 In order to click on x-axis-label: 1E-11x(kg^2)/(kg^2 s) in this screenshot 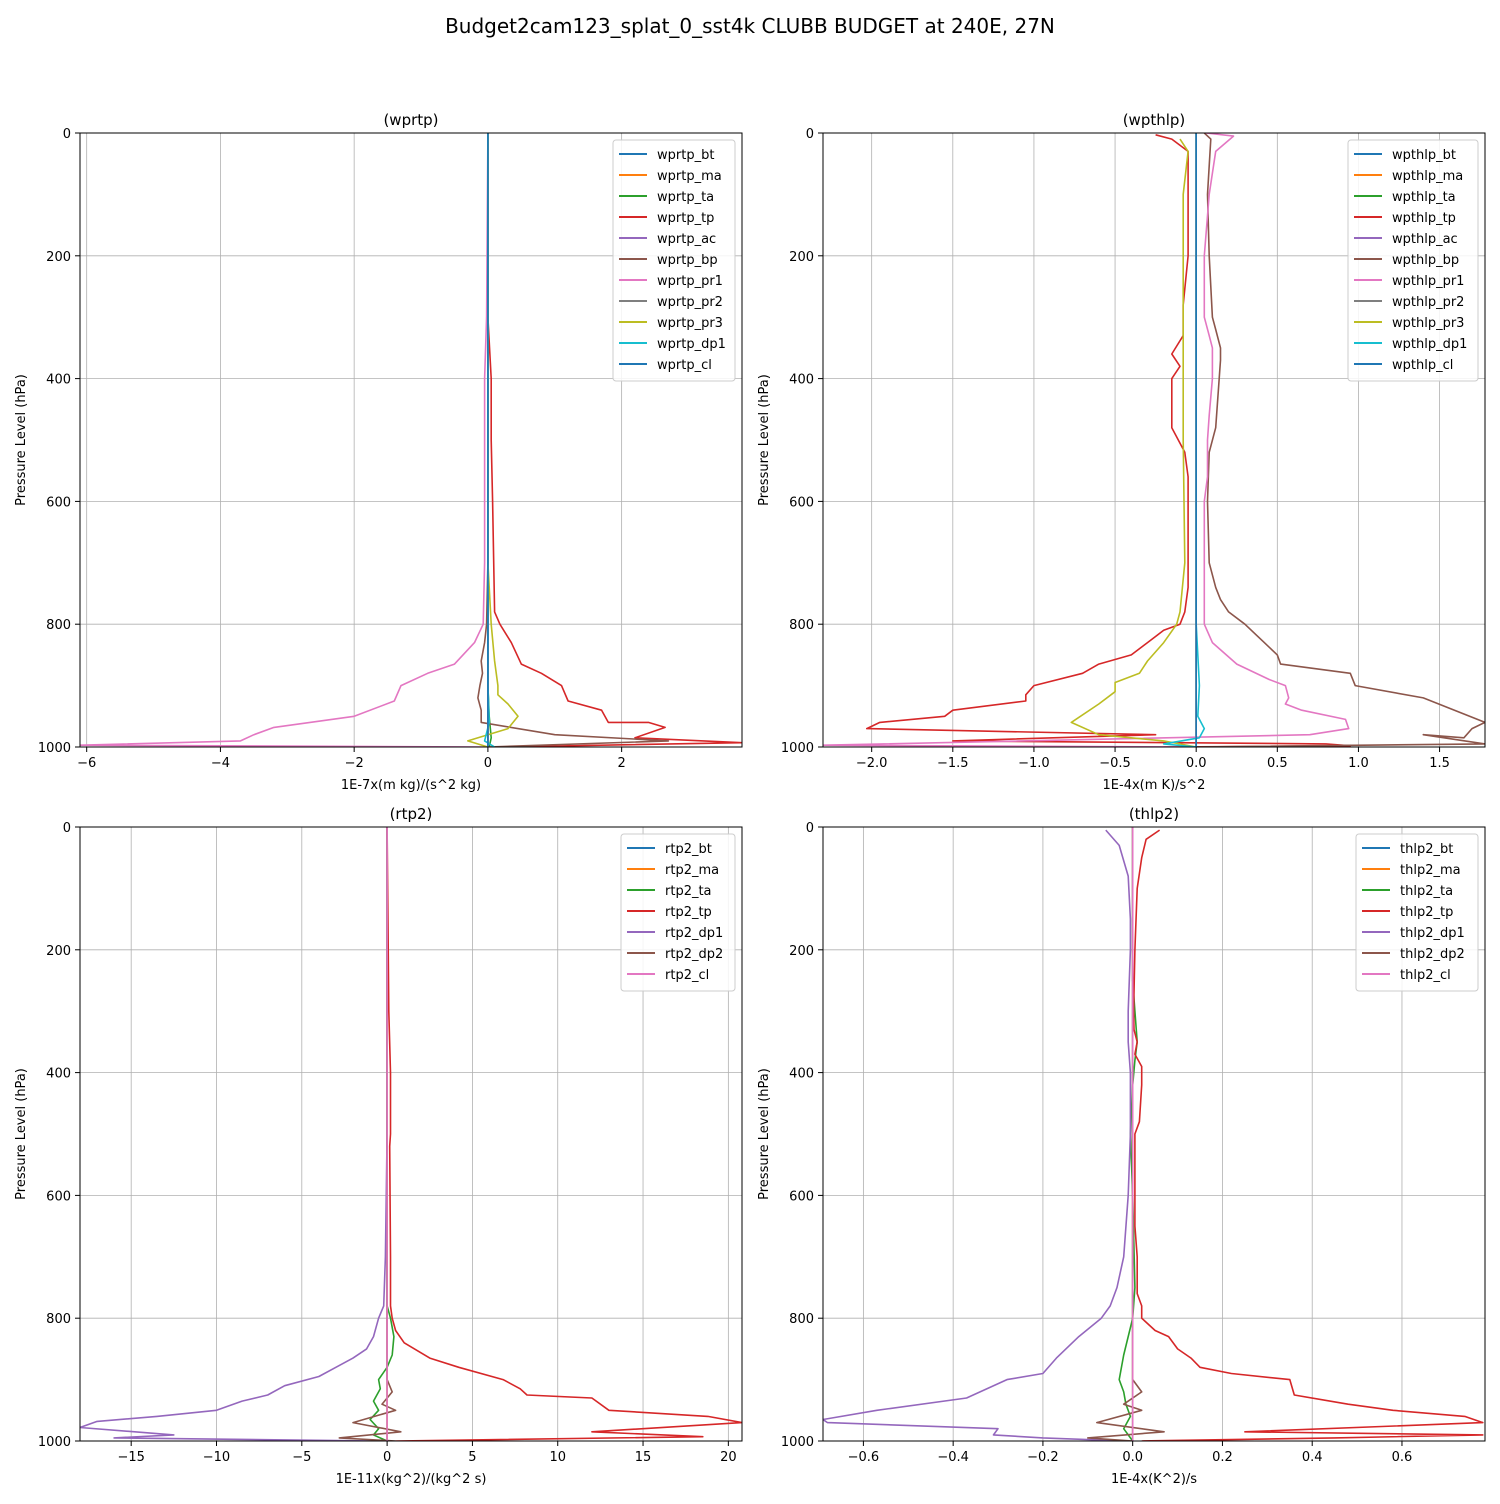, I will do `click(411, 1479)`.